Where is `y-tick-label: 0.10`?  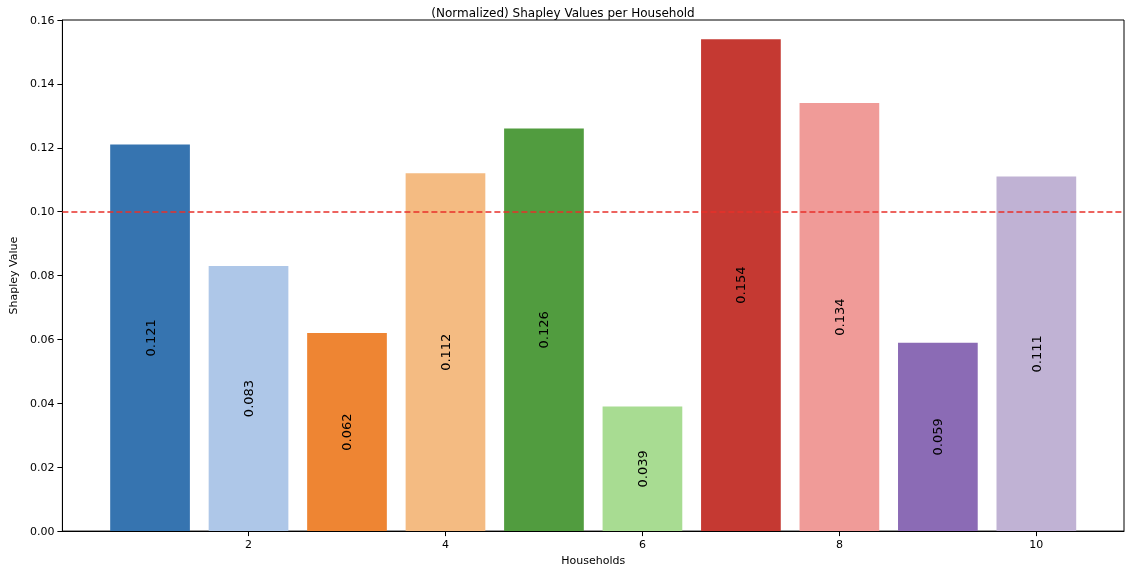
y-tick-label: 0.10 is located at coordinates (42, 212).